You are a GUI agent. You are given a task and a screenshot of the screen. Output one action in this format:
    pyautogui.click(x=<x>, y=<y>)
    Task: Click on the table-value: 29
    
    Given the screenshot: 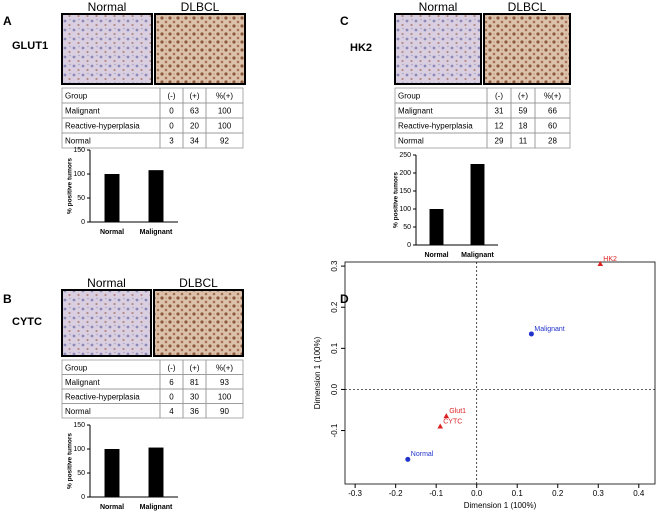 What is the action you would take?
    pyautogui.click(x=499, y=141)
    